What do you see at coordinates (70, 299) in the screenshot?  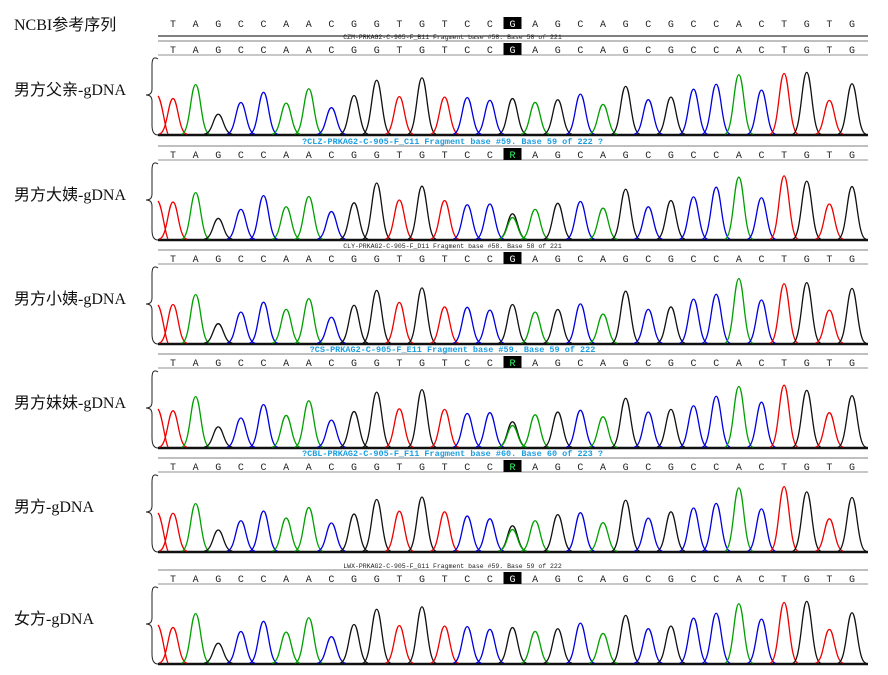 I see `sample-label: 男方小姨-gDNA` at bounding box center [70, 299].